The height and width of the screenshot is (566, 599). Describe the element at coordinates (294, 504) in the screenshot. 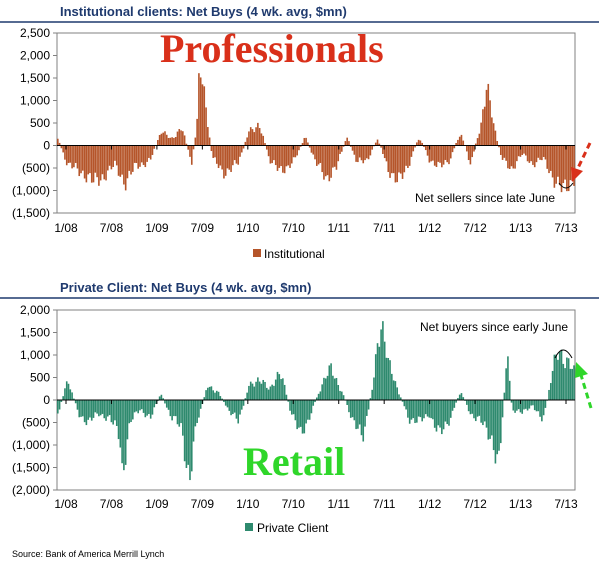

I see `x-tick-label: 7/10` at that location.